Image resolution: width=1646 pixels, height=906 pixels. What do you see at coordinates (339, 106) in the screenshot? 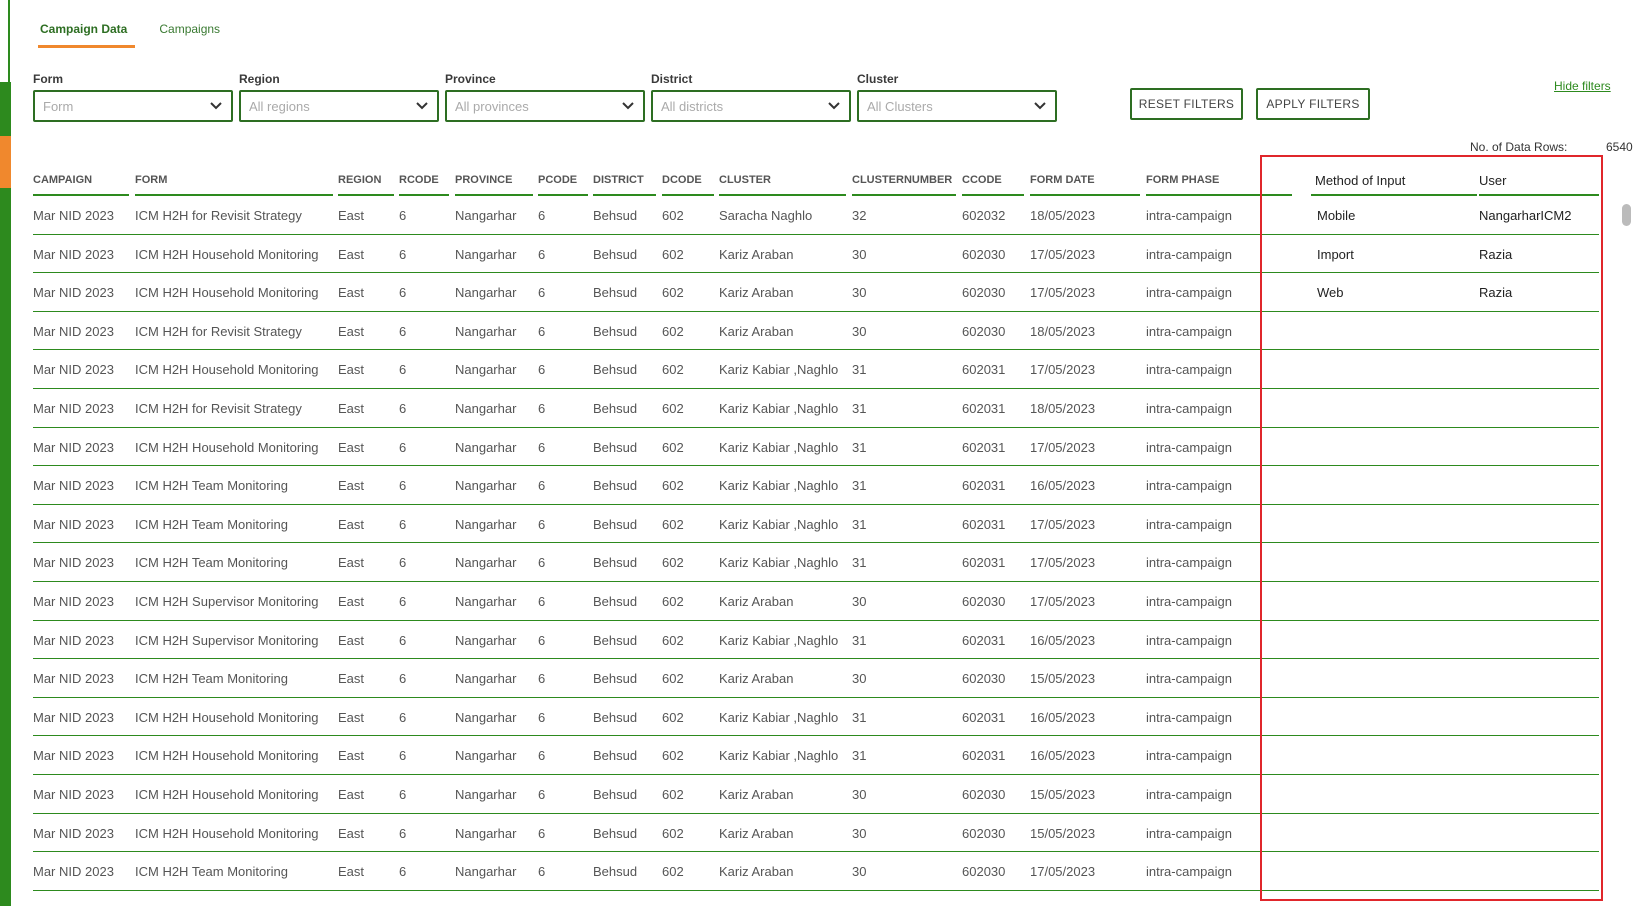
I see `region-select: All regions` at bounding box center [339, 106].